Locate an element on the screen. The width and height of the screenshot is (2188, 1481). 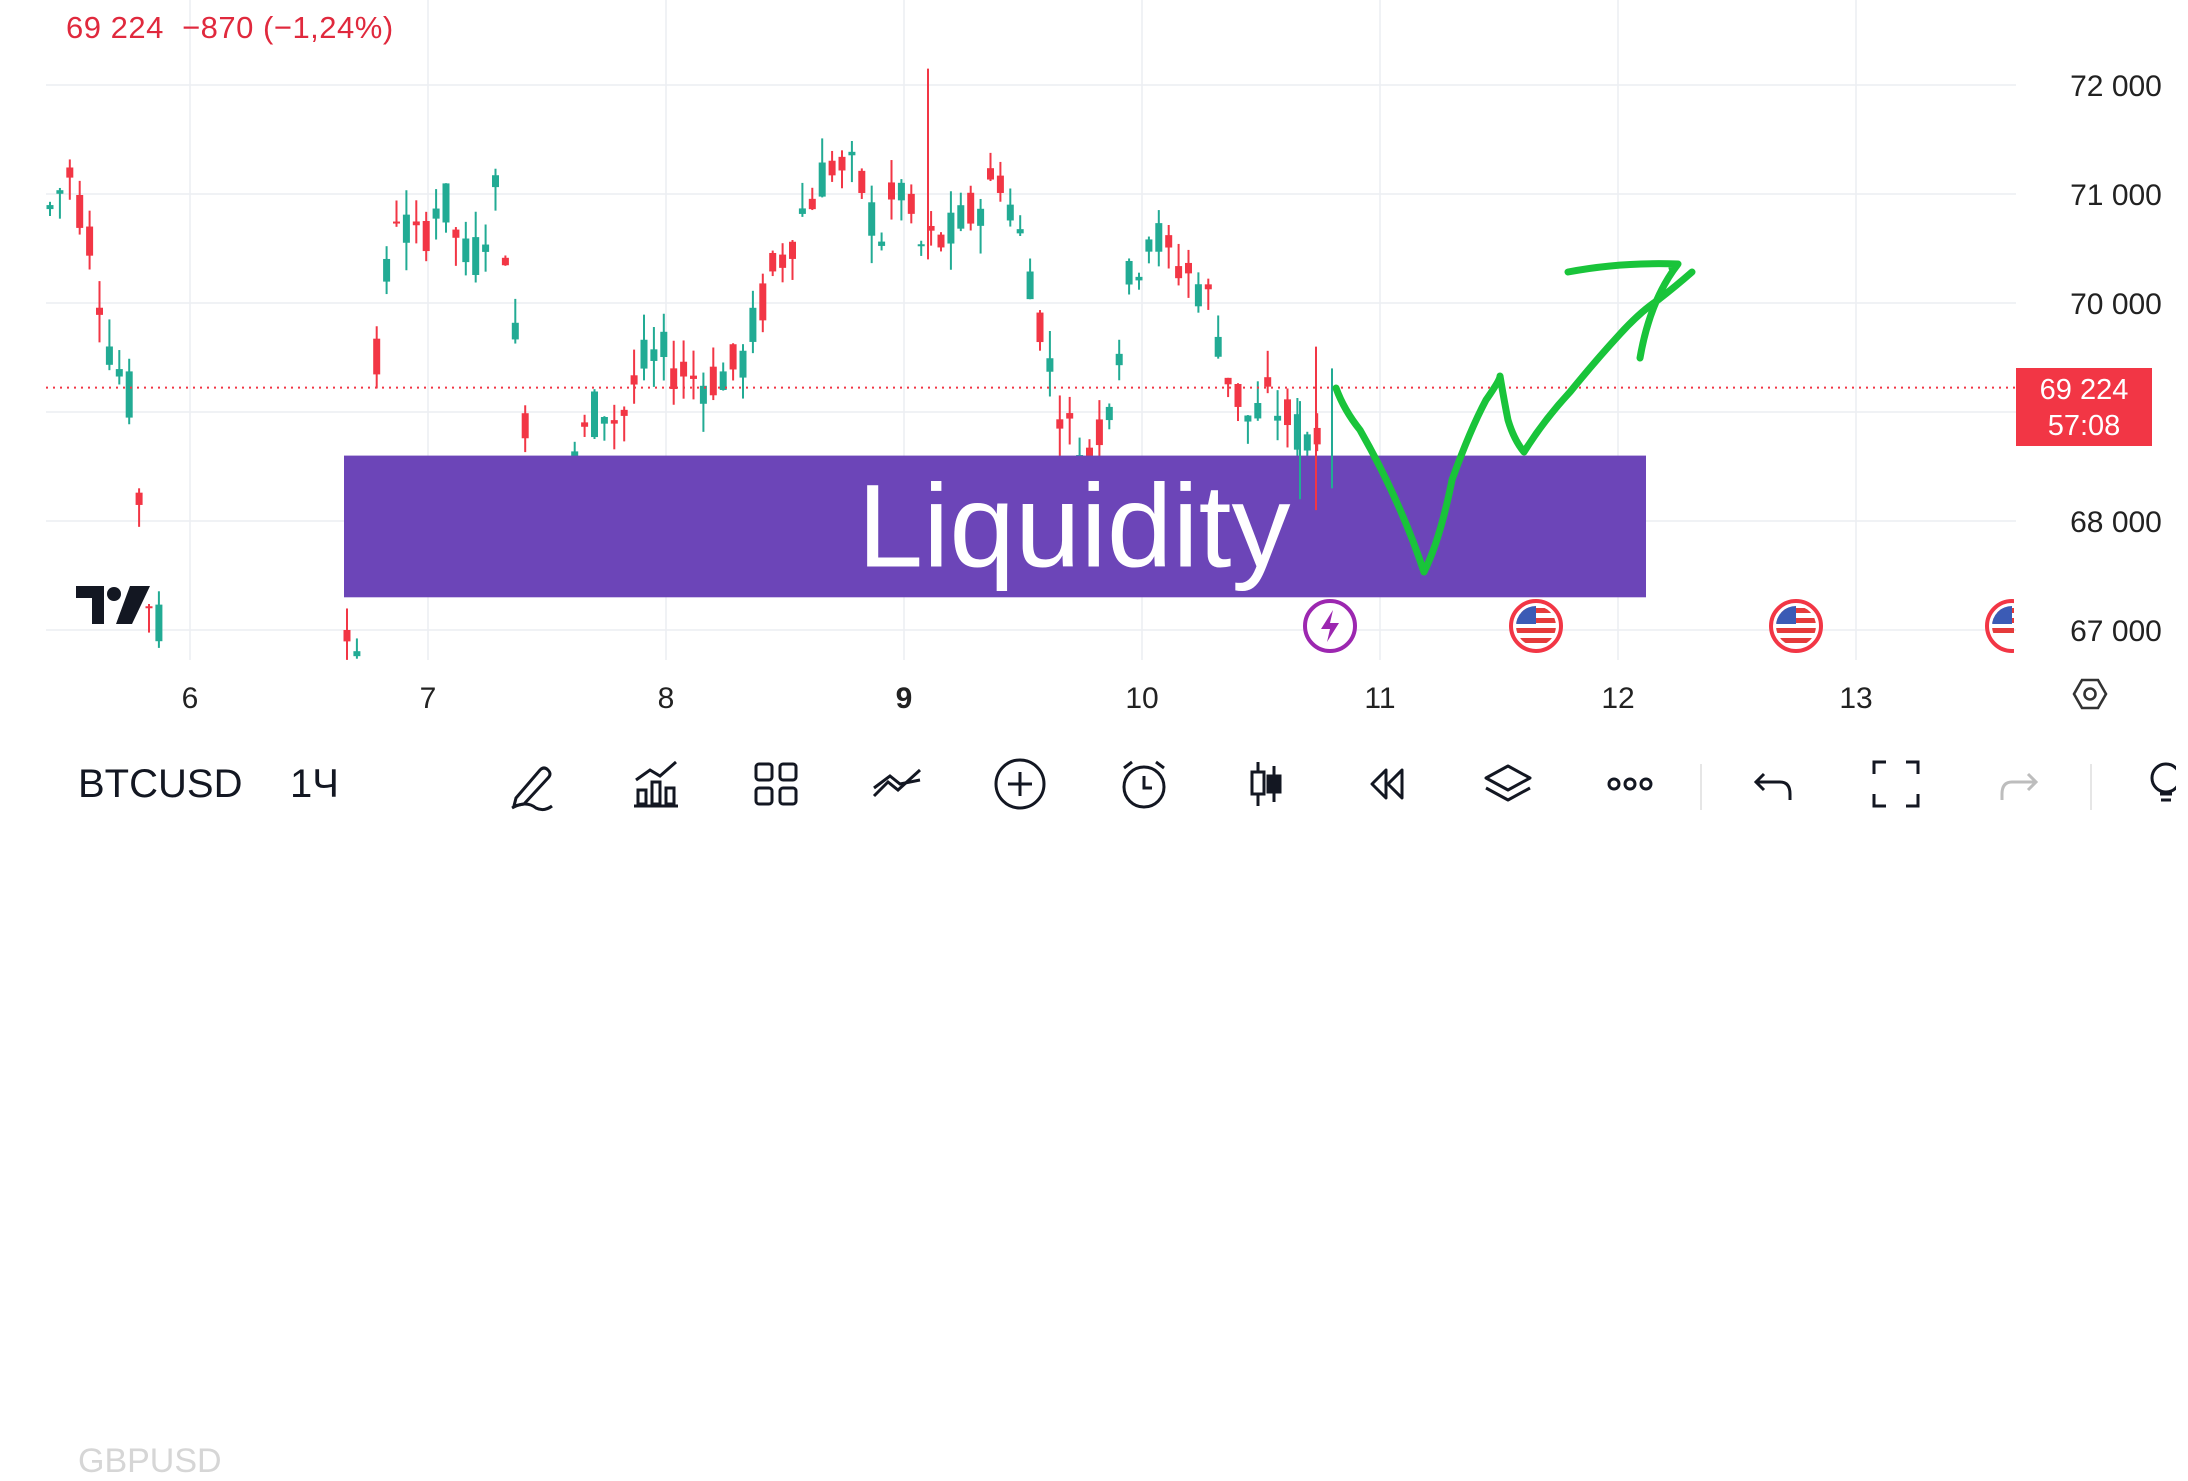
liquidity-zone-label: Liquidity is located at coordinates (1074, 526).